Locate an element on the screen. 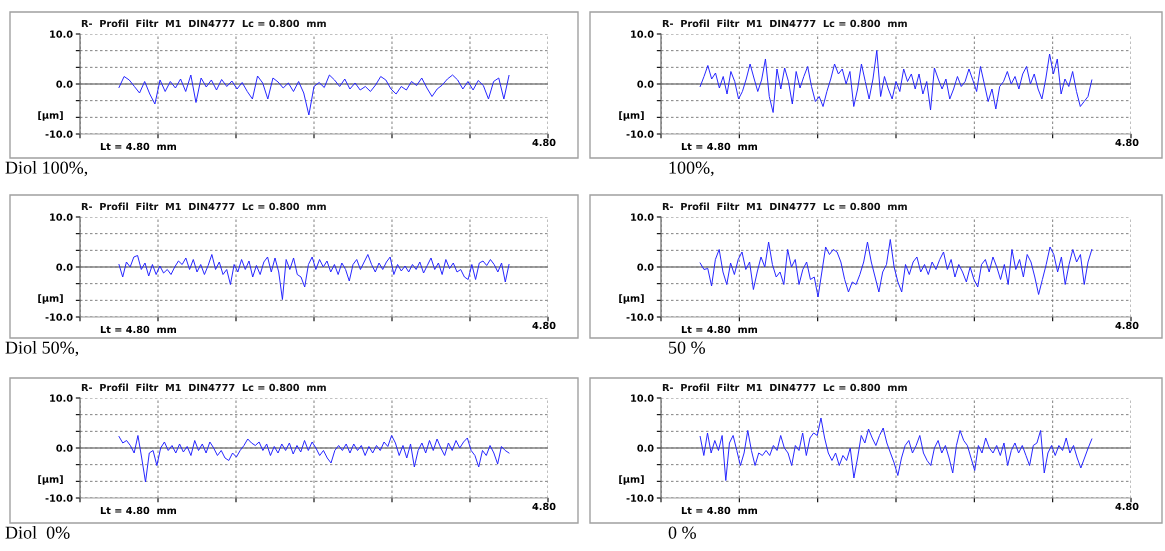 Image resolution: width=1165 pixels, height=551 pixels. text: Diol 0% is located at coordinates (37, 532).